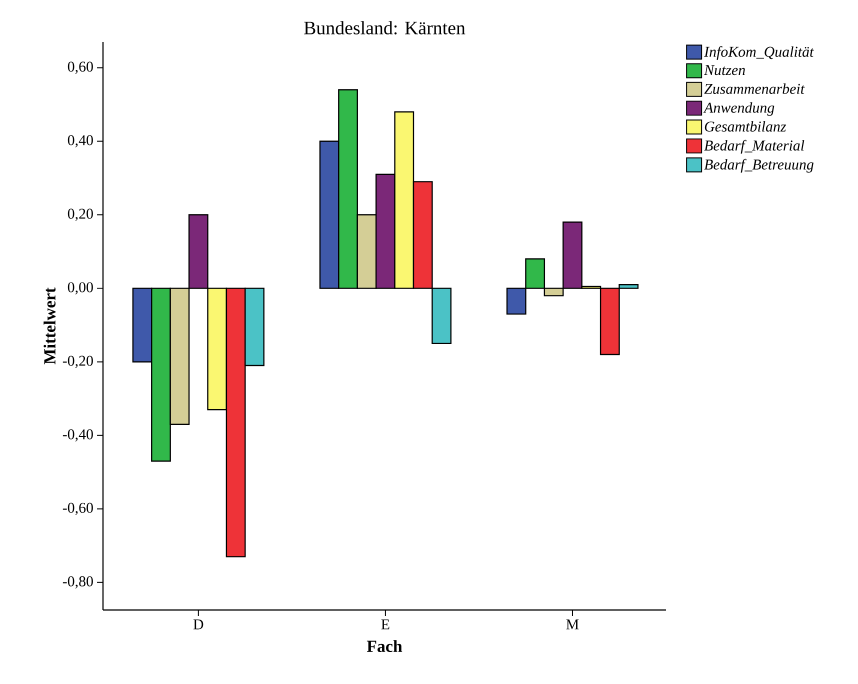 This screenshot has height=684, width=858. Describe the element at coordinates (738, 109) in the screenshot. I see `legend-label: Anwendung` at that location.